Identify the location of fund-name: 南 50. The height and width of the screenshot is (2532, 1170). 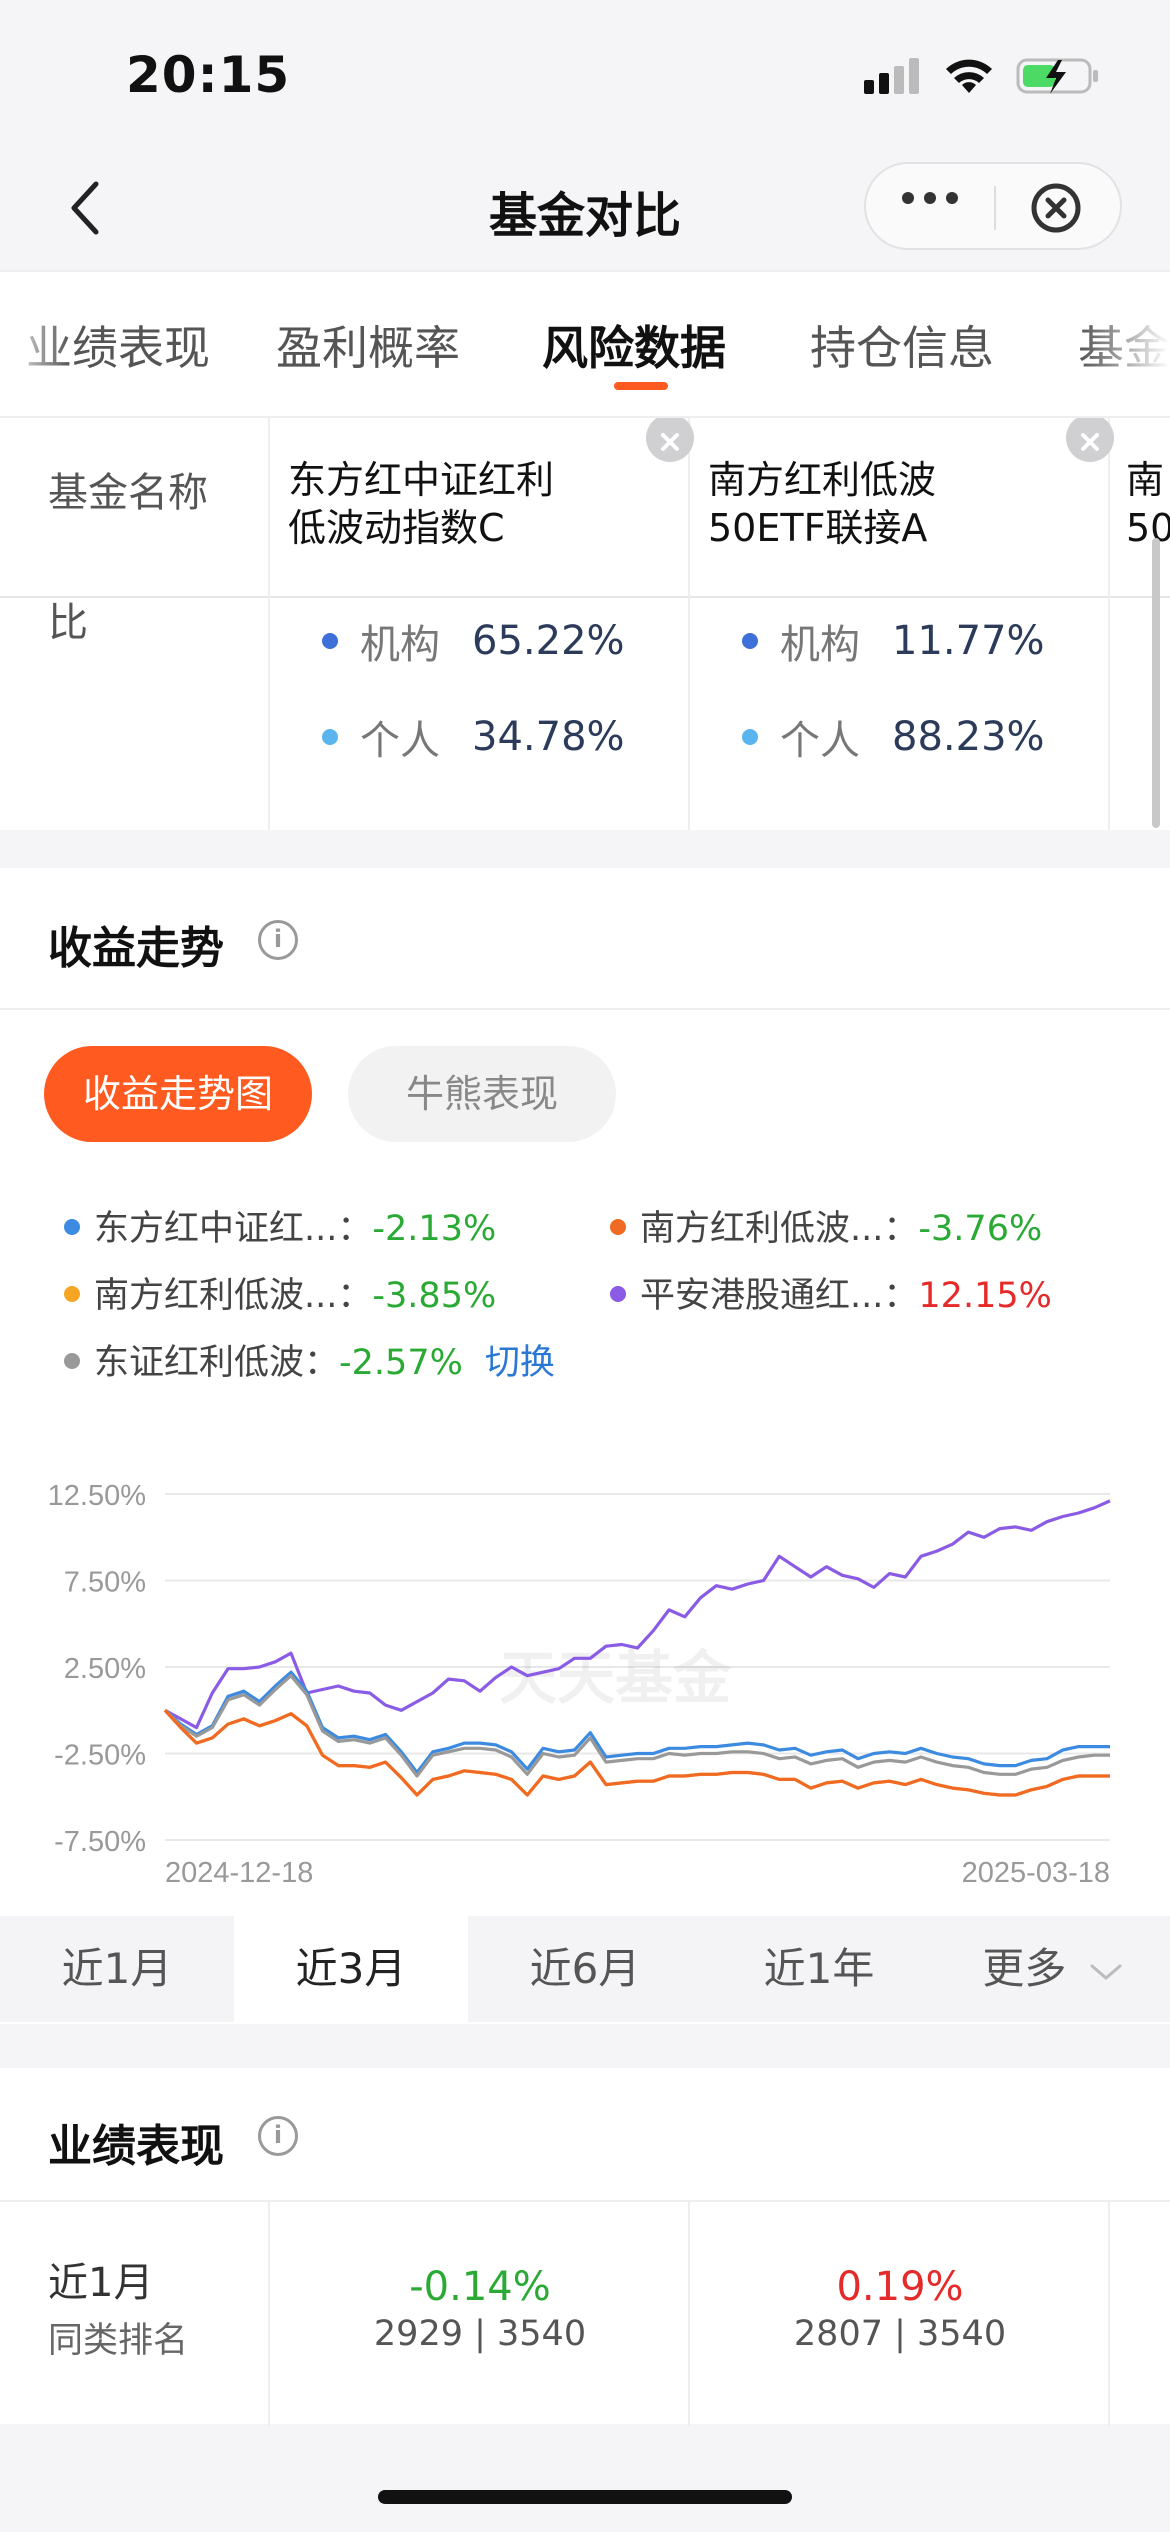
(1148, 504).